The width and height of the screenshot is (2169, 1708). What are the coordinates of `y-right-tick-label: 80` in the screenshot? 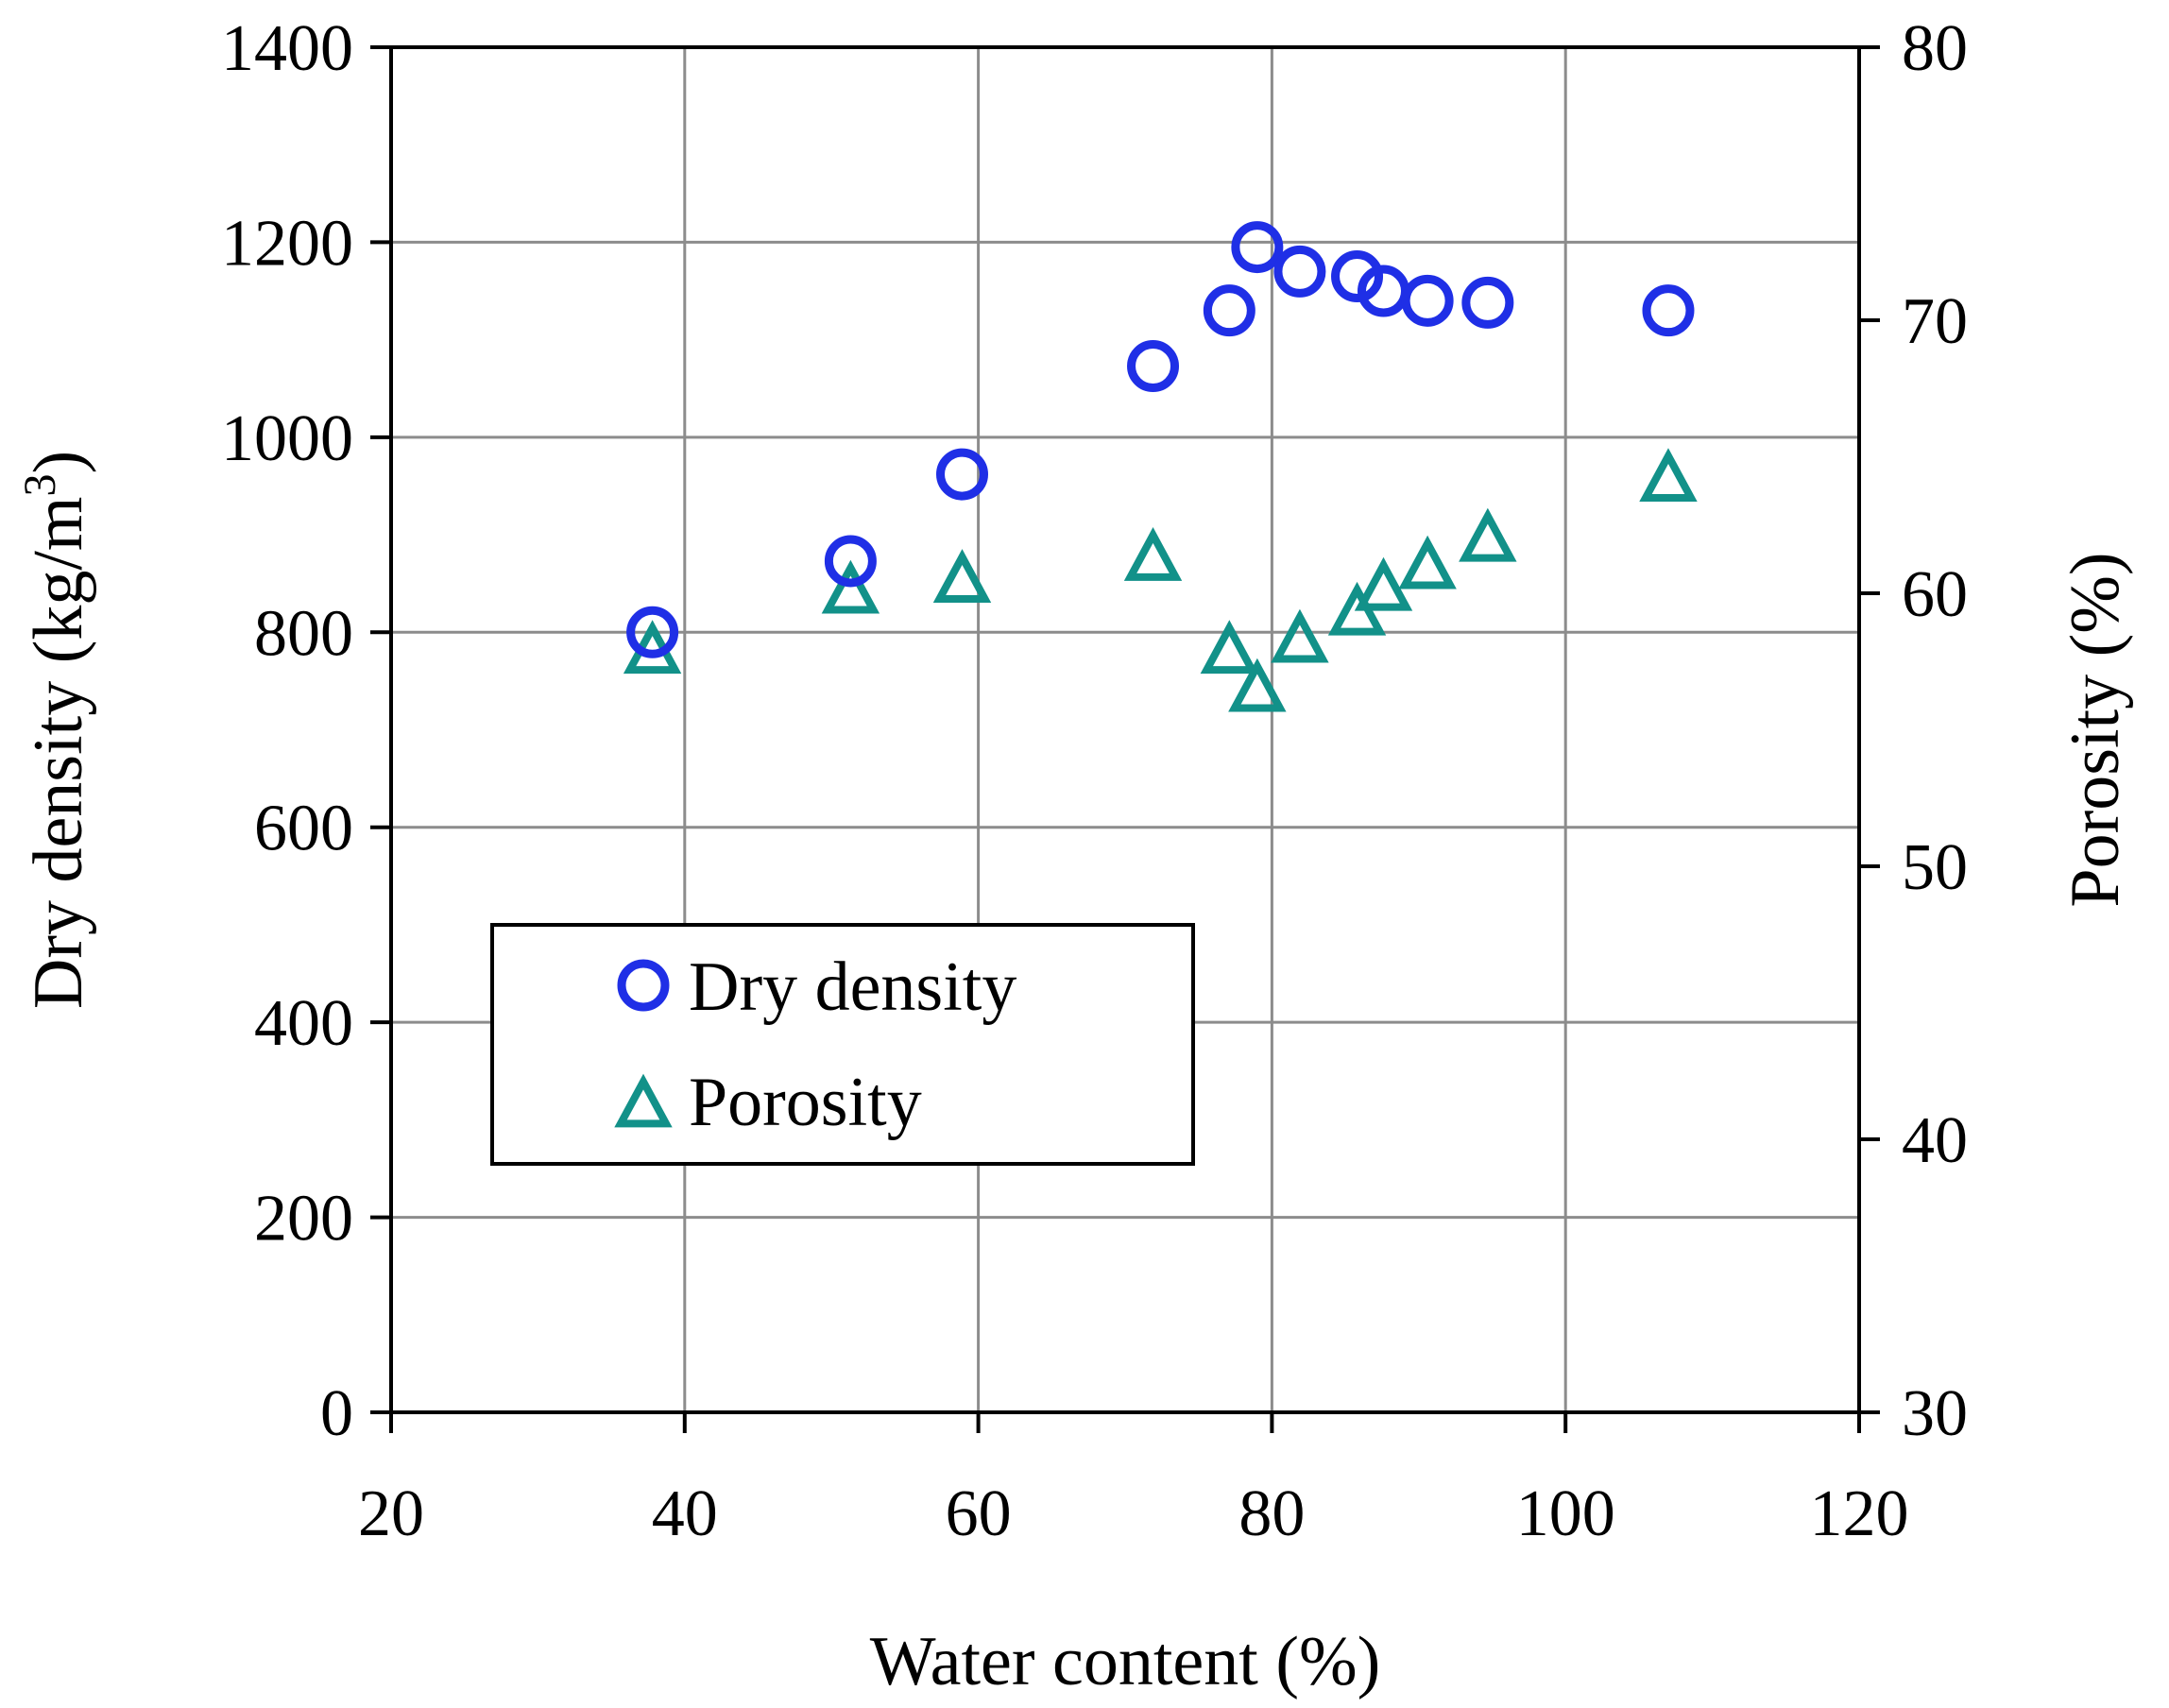 It's located at (1935, 48).